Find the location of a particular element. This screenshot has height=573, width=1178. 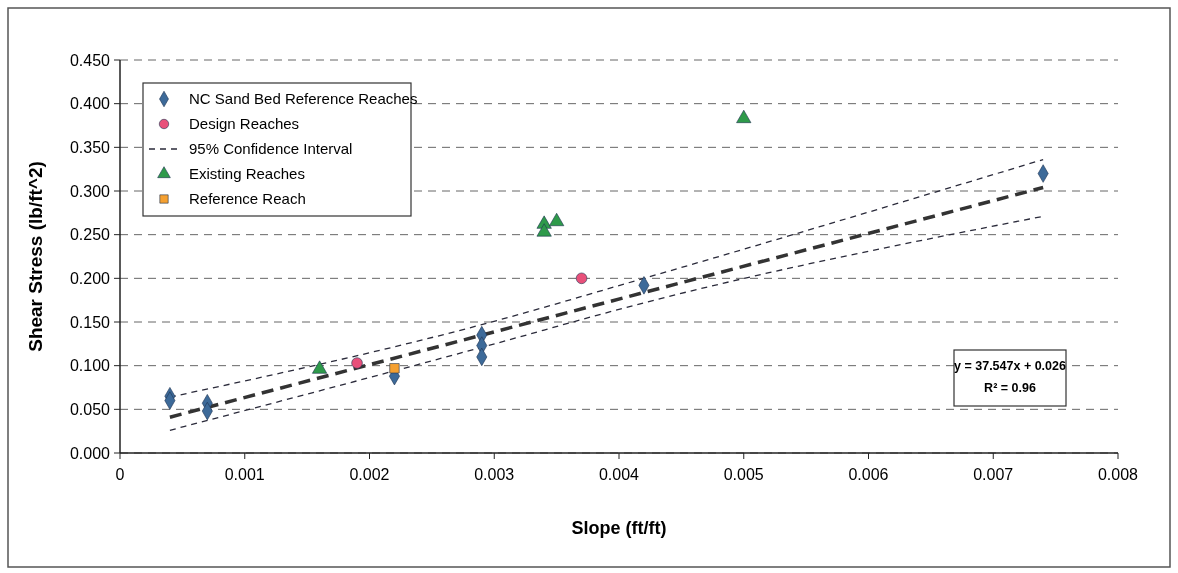

x-axis-title: Slope (ft/ft) is located at coordinates (619, 528).